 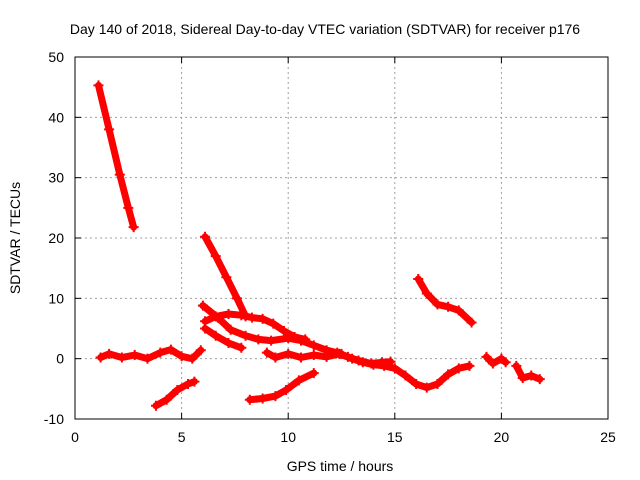 What do you see at coordinates (54, 419) in the screenshot?
I see `y-tick-label: -10` at bounding box center [54, 419].